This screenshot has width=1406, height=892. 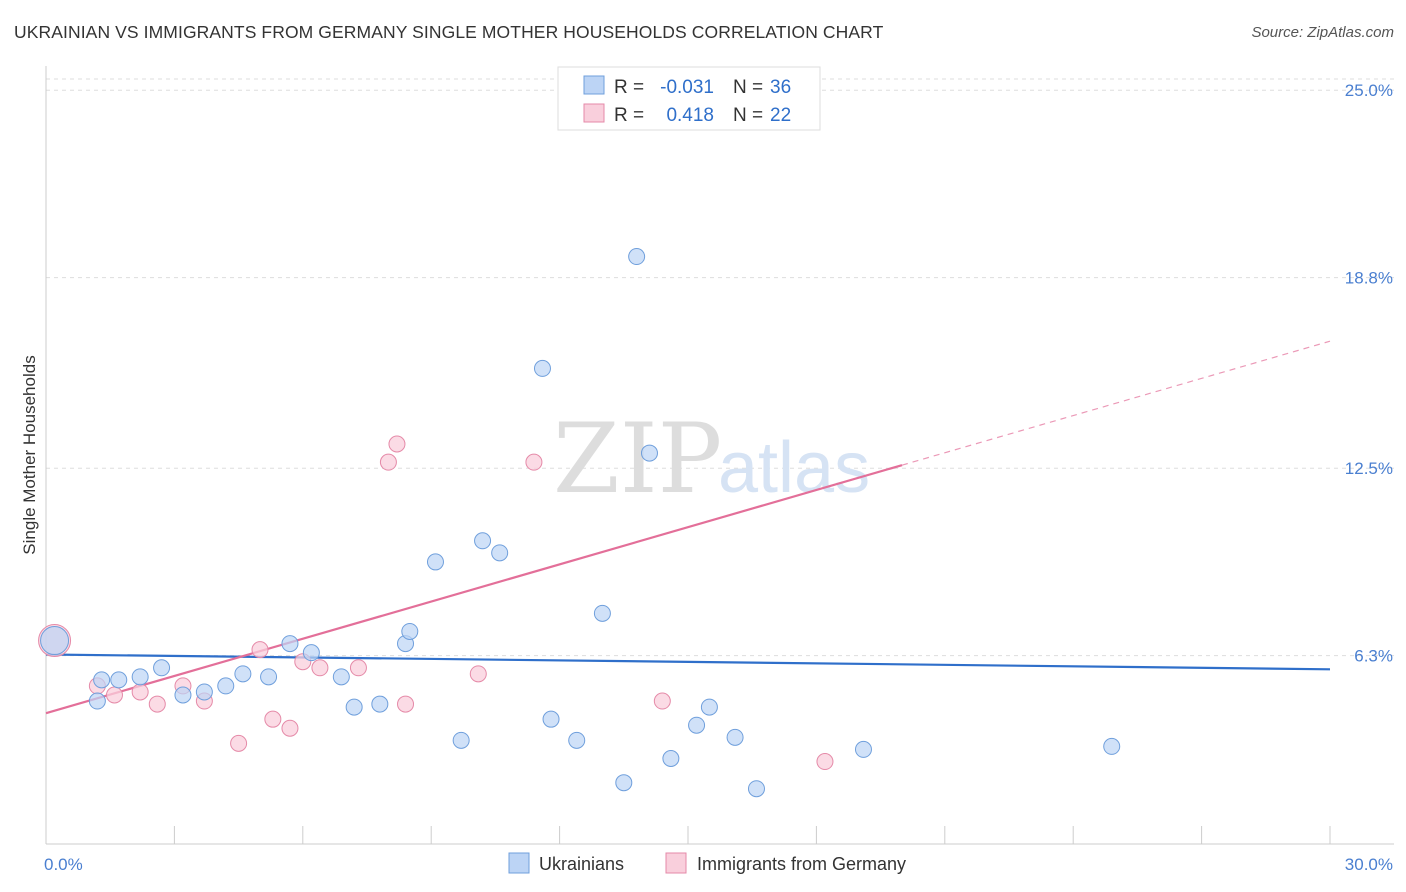 I want to click on y-tick-labels: 6.3% 12.5% 18.8% 25.0%, so click(x=1369, y=373).